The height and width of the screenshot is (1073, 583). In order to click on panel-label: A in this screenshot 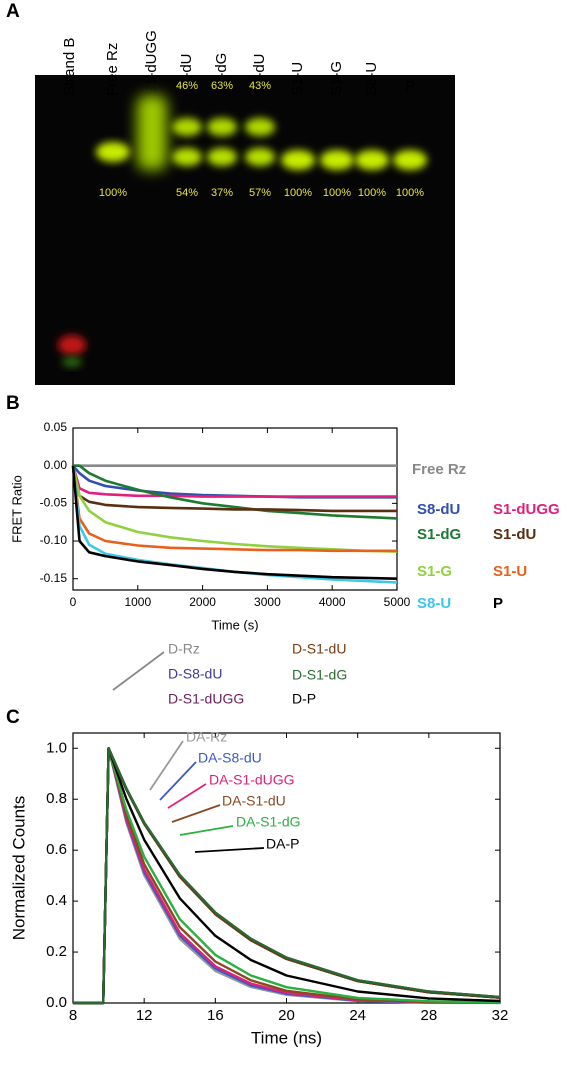, I will do `click(13, 11)`.